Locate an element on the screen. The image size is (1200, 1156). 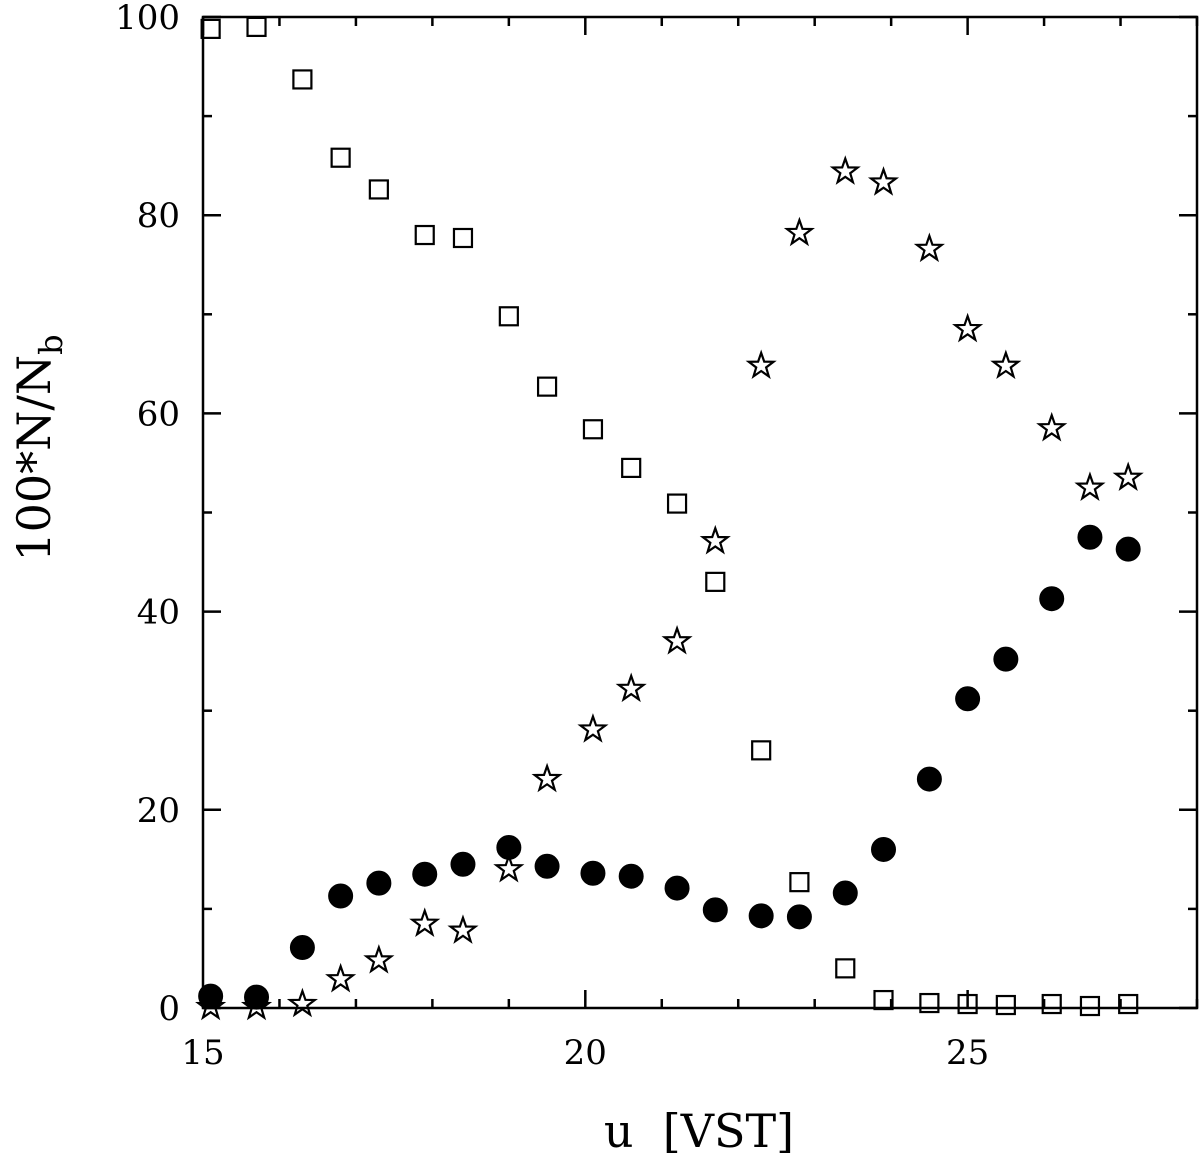
y-axis-title: 100*N/Nb is located at coordinates (38, 447).